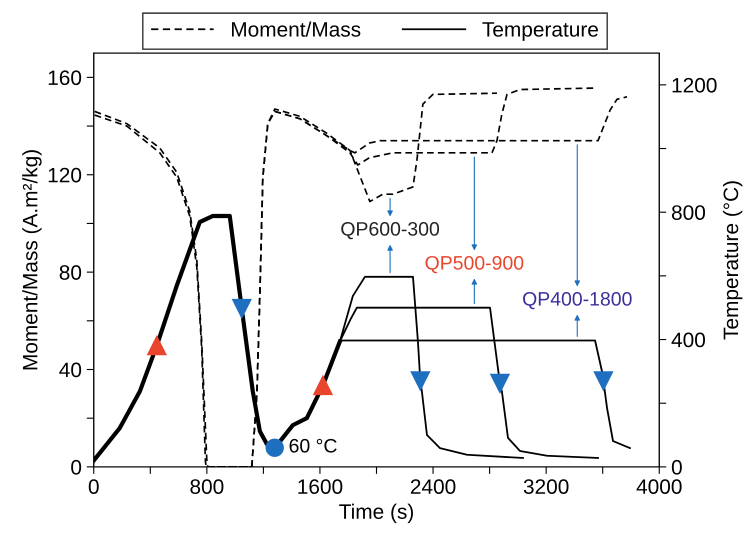 The height and width of the screenshot is (541, 750). I want to click on x-tick-label: 1600, so click(320, 486).